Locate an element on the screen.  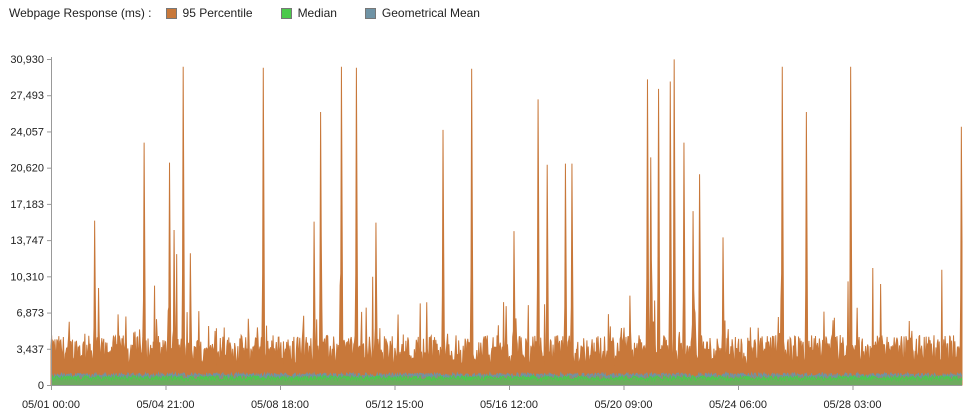
y-tick-label: 17,183 is located at coordinates (27, 205).